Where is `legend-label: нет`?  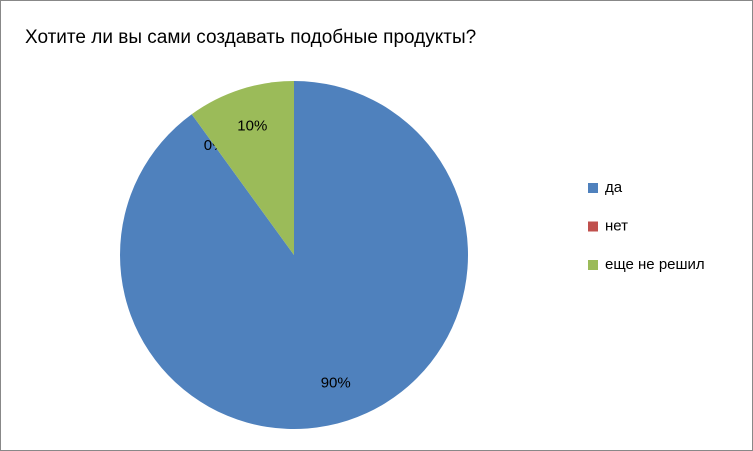
legend-label: нет is located at coordinates (616, 225).